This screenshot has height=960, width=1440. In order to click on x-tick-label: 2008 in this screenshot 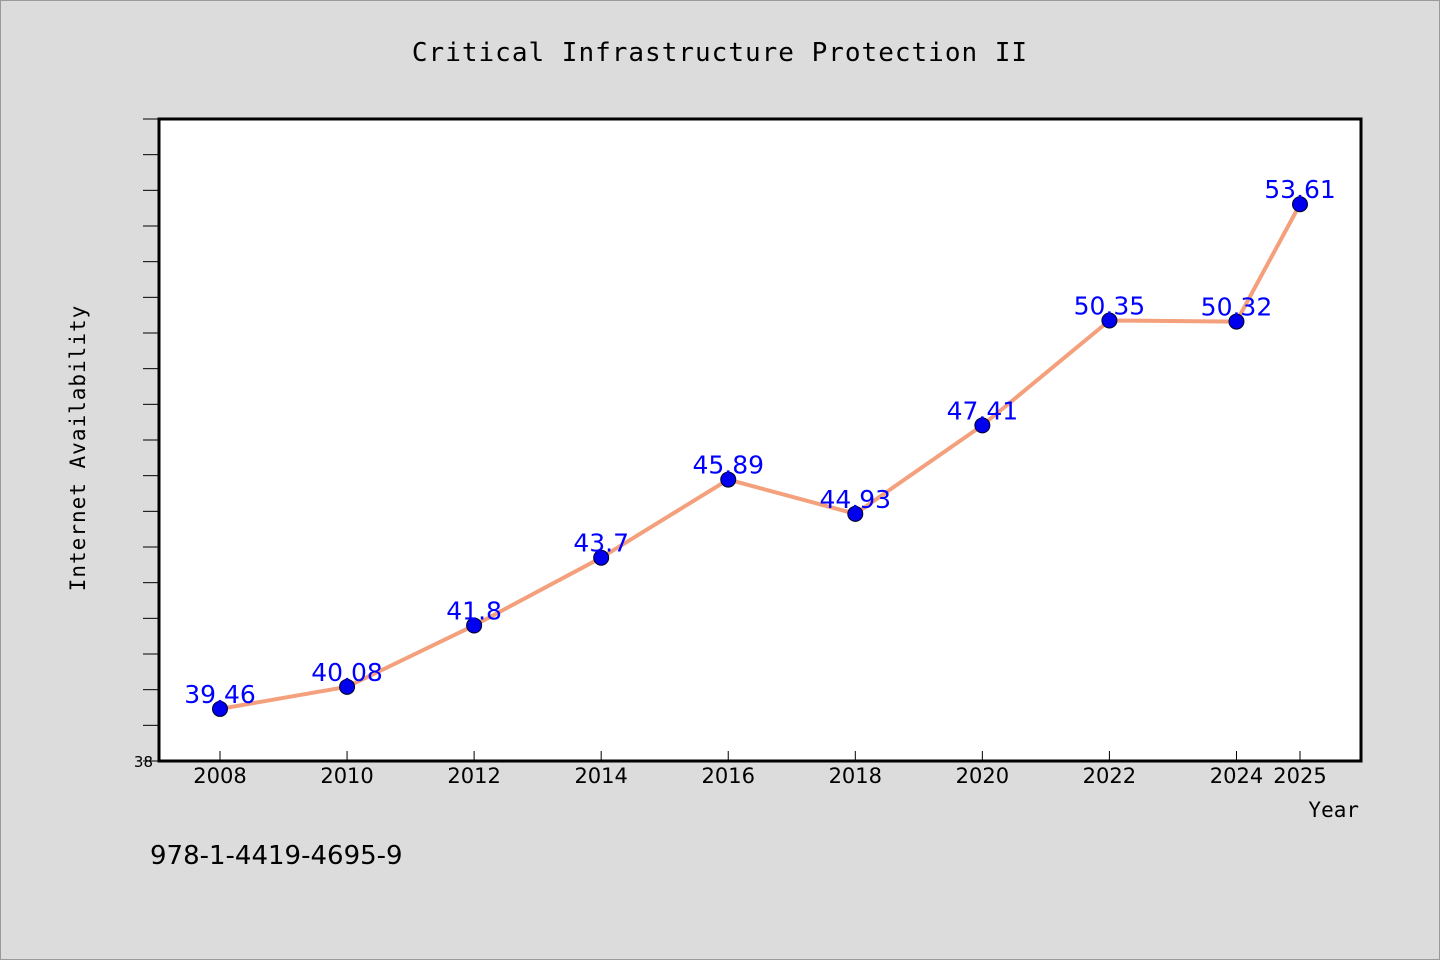, I will do `click(219, 776)`.